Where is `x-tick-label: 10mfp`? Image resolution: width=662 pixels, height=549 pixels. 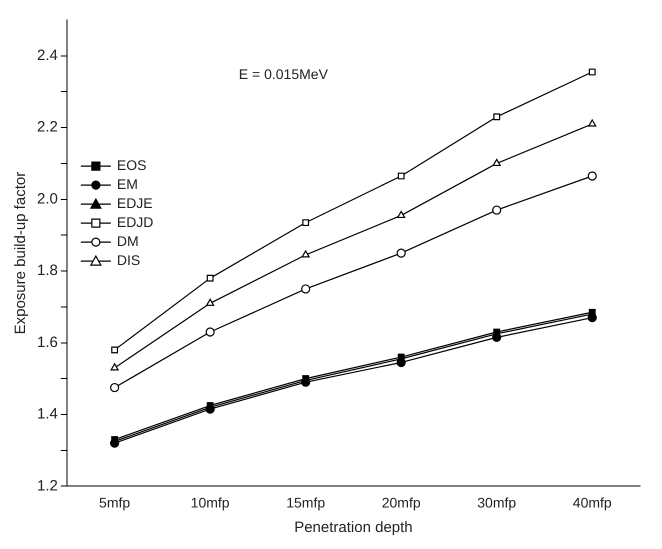
x-tick-label: 10mfp is located at coordinates (210, 502).